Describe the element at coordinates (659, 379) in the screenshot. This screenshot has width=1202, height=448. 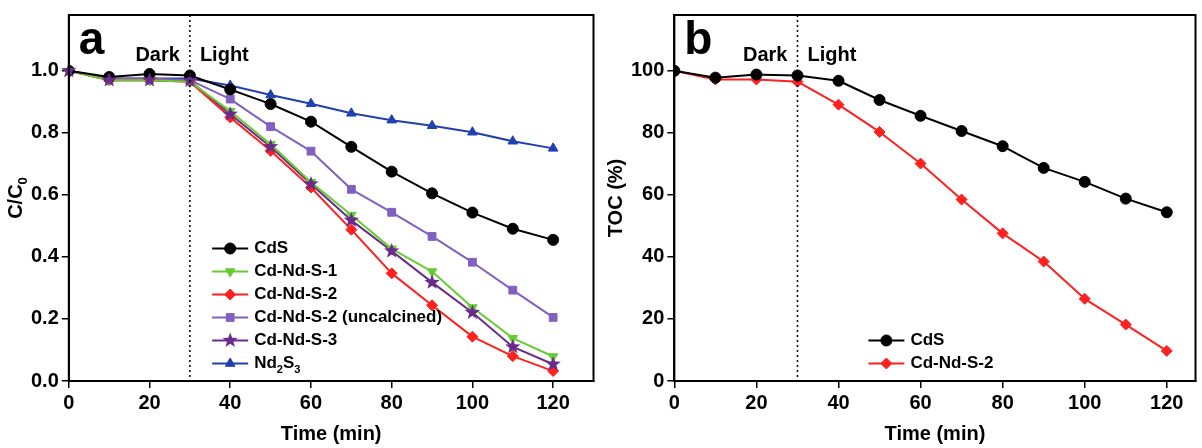
I see `y-tick-label: 0` at that location.